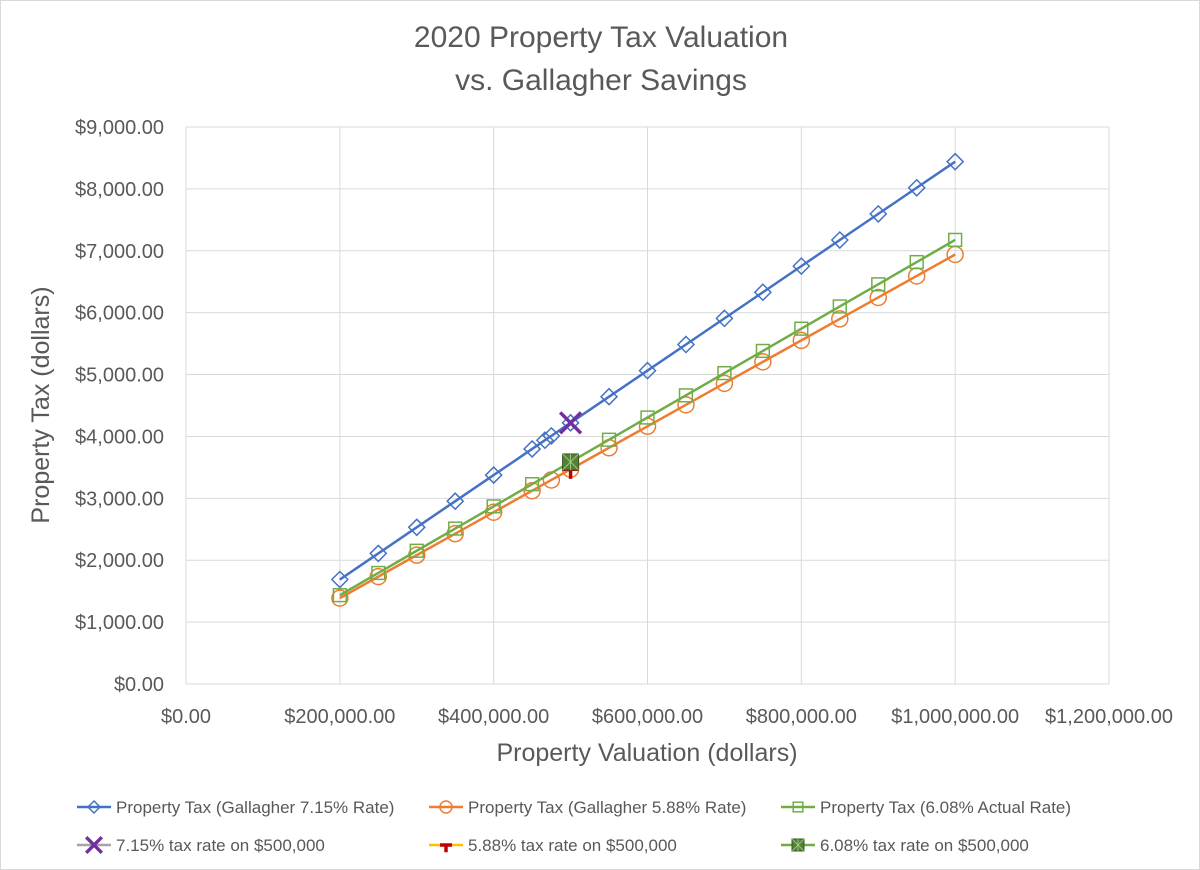  Describe the element at coordinates (339, 717) in the screenshot. I see `x-tick-label: $200,000.00` at that location.